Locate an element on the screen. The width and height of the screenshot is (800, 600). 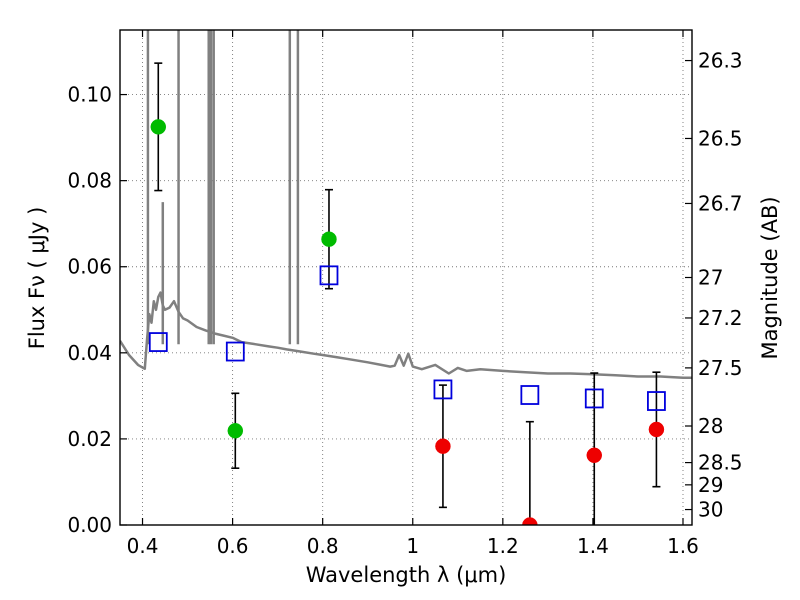
spectrum-continuum is located at coordinates (406, 335).